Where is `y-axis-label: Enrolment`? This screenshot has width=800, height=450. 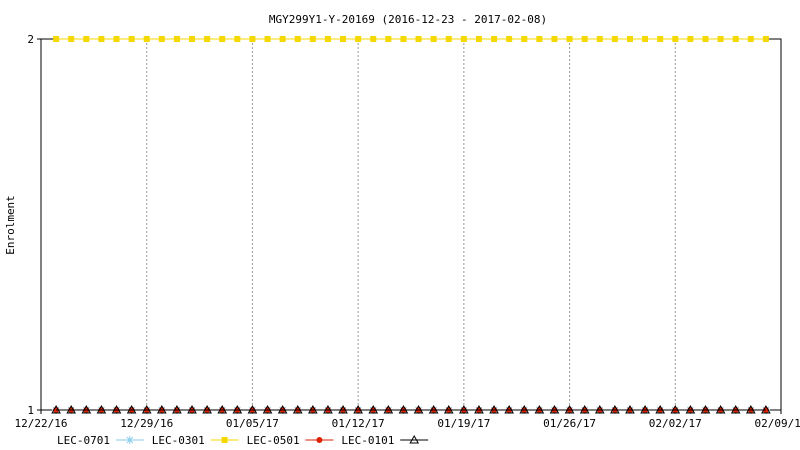 y-axis-label: Enrolment is located at coordinates (10, 225).